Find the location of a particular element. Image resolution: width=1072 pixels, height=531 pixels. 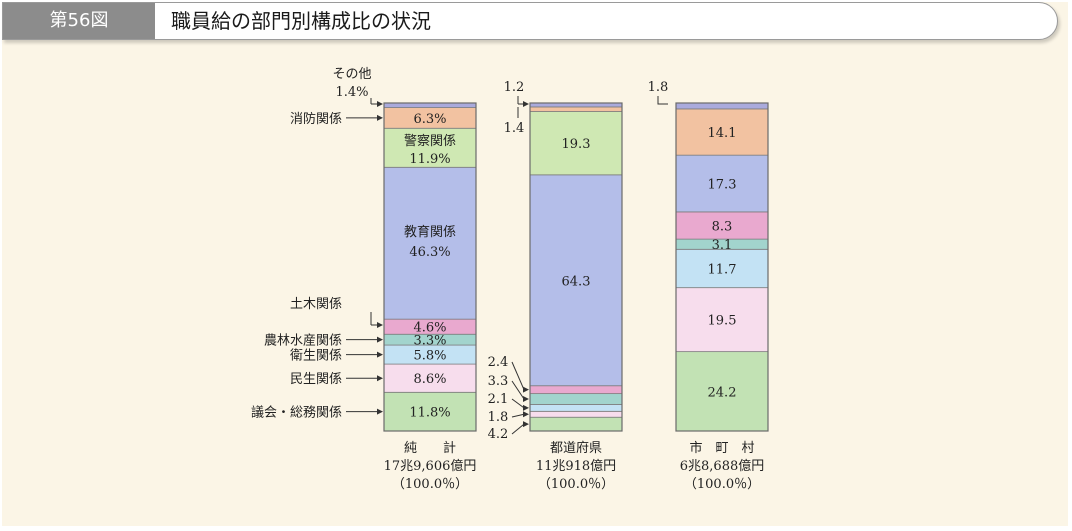

bar3-outline is located at coordinates (722, 267).